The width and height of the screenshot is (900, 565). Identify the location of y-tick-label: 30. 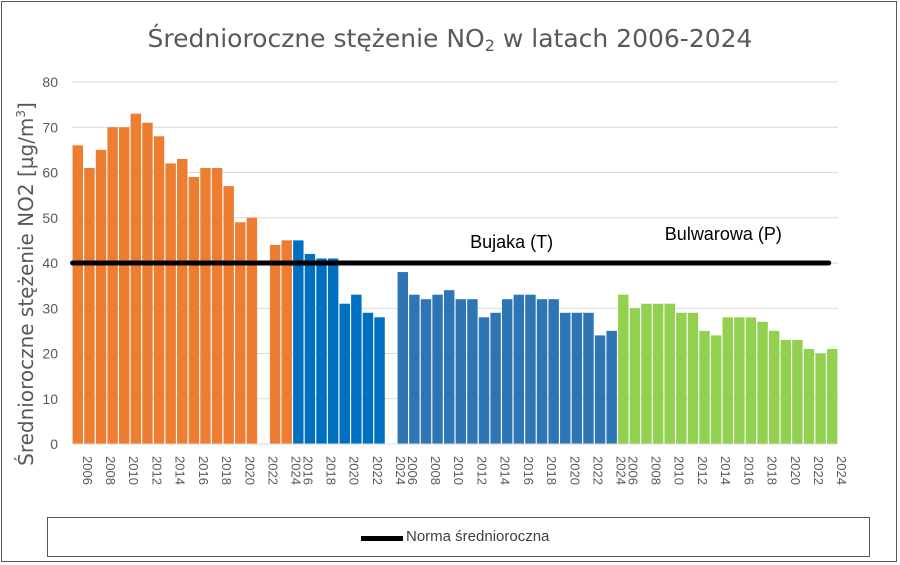
(50, 308).